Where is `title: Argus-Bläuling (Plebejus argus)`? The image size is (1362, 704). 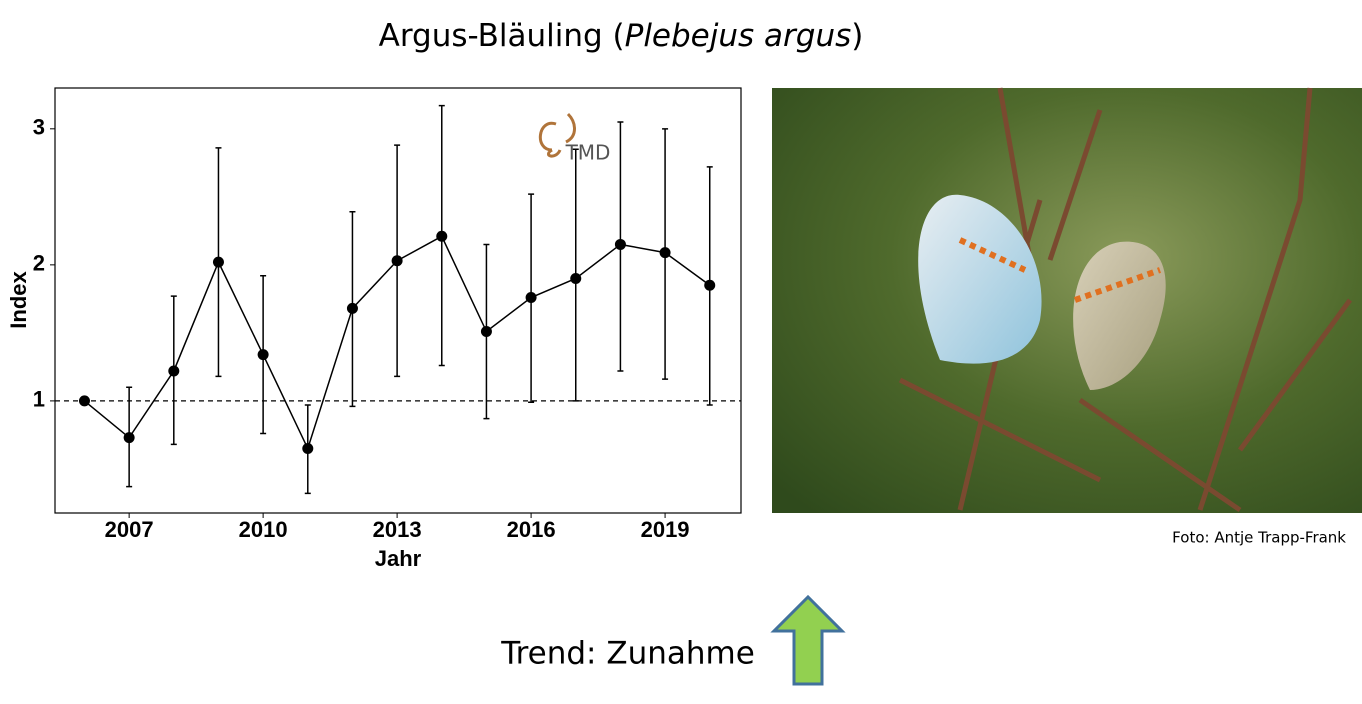 title: Argus-Bläuling (Plebejus argus) is located at coordinates (621, 36).